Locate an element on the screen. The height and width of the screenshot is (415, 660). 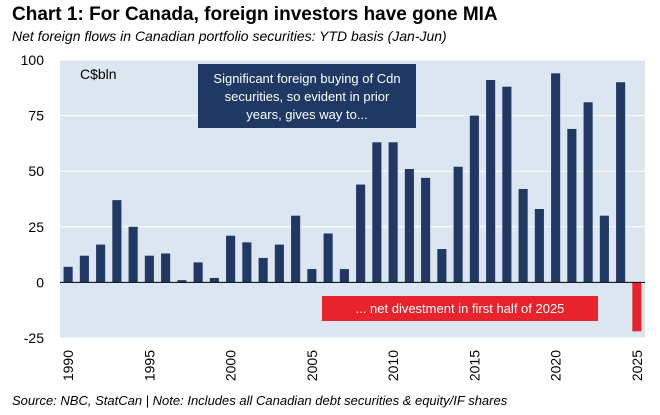
bar-2021 is located at coordinates (572, 205).